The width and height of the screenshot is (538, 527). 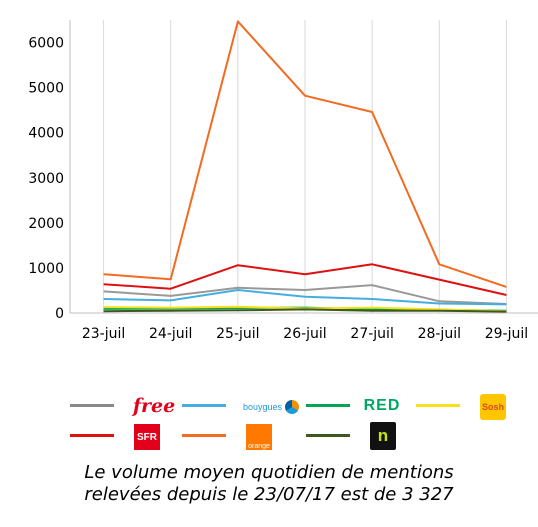 What do you see at coordinates (259, 437) in the screenshot?
I see `orange-logo-icon: orange` at bounding box center [259, 437].